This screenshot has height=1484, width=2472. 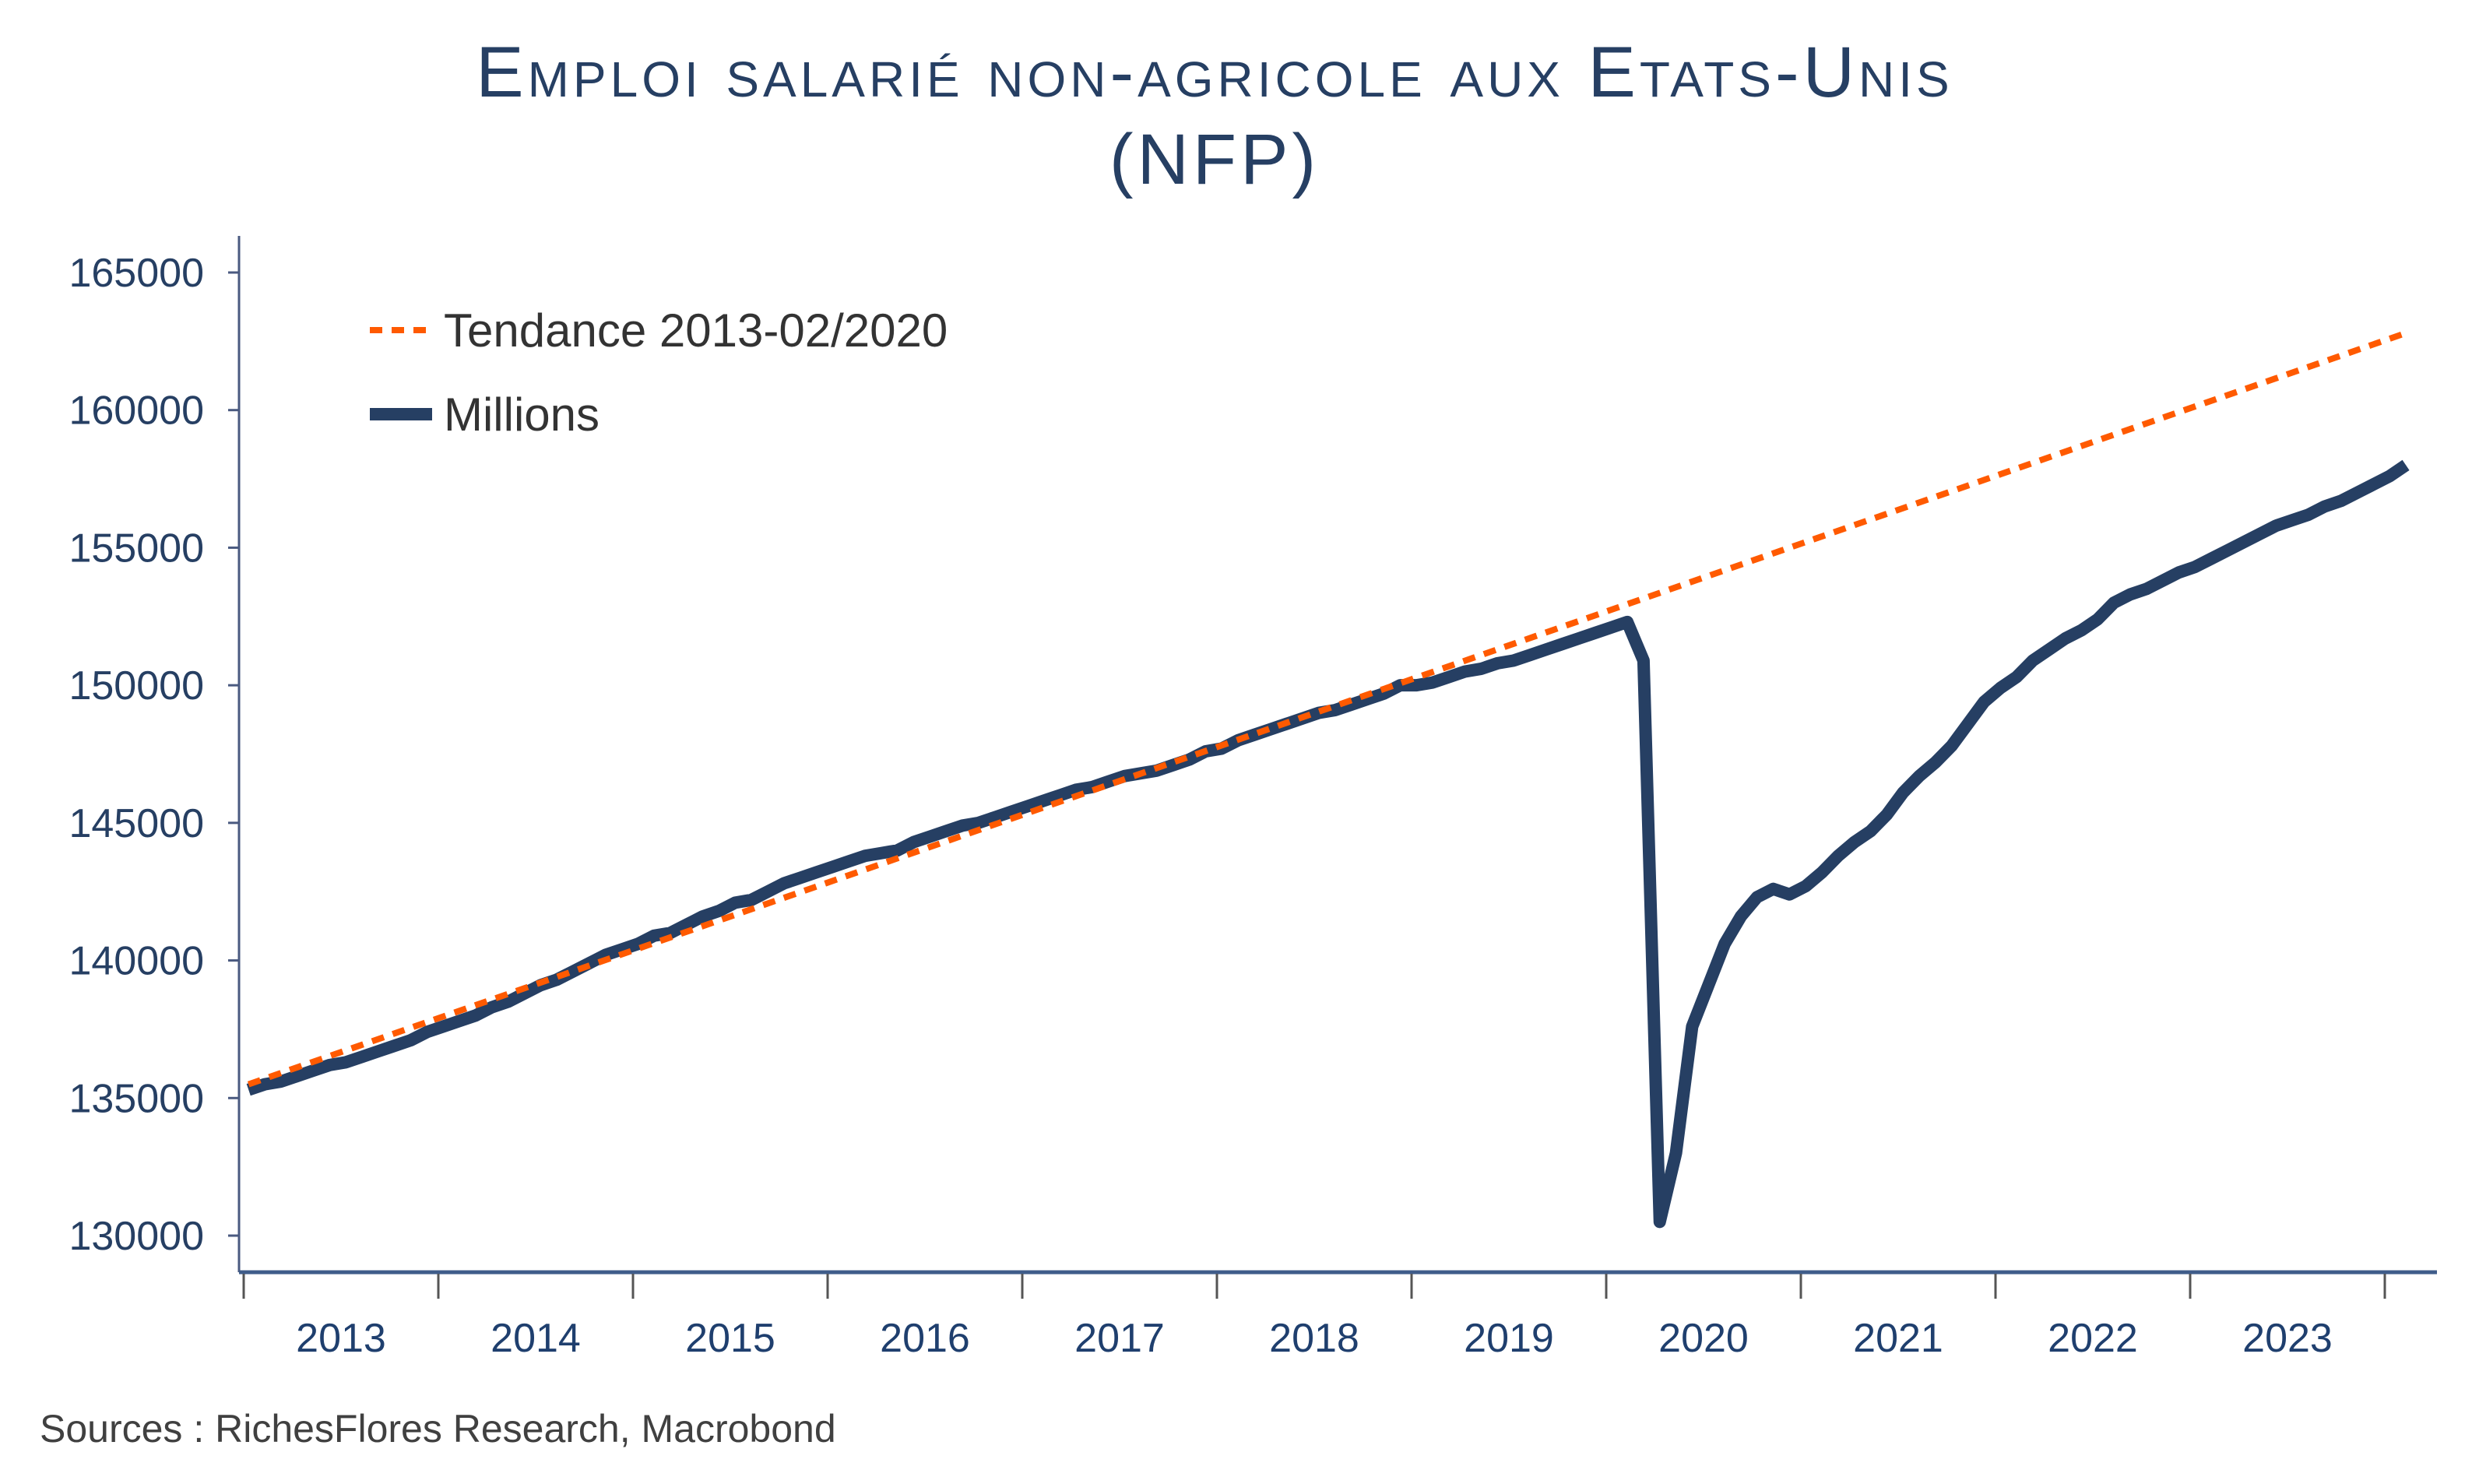 What do you see at coordinates (136, 274) in the screenshot?
I see `y-tick-label: 165000` at bounding box center [136, 274].